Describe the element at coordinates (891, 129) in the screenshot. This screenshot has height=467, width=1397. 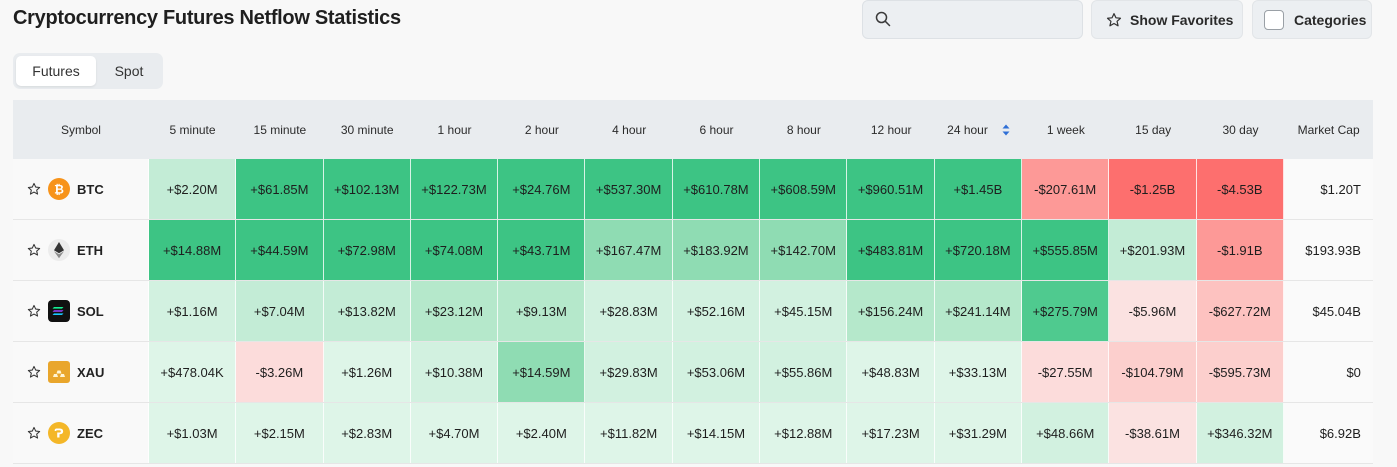
I see `column-header-12h: 12 hour` at that location.